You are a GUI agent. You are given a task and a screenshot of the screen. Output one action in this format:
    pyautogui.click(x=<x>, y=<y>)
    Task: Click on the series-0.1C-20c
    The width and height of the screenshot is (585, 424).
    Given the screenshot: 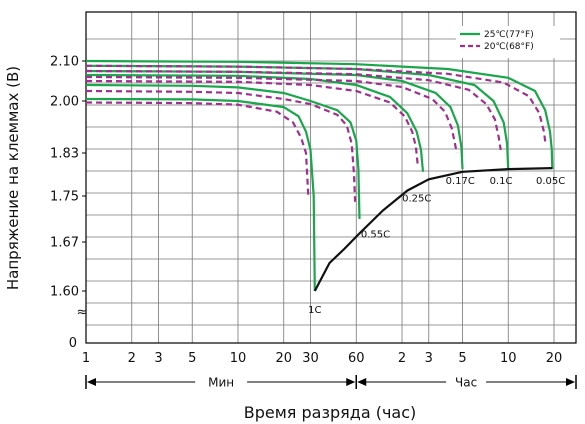 What is the action you would take?
    pyautogui.click(x=293, y=110)
    